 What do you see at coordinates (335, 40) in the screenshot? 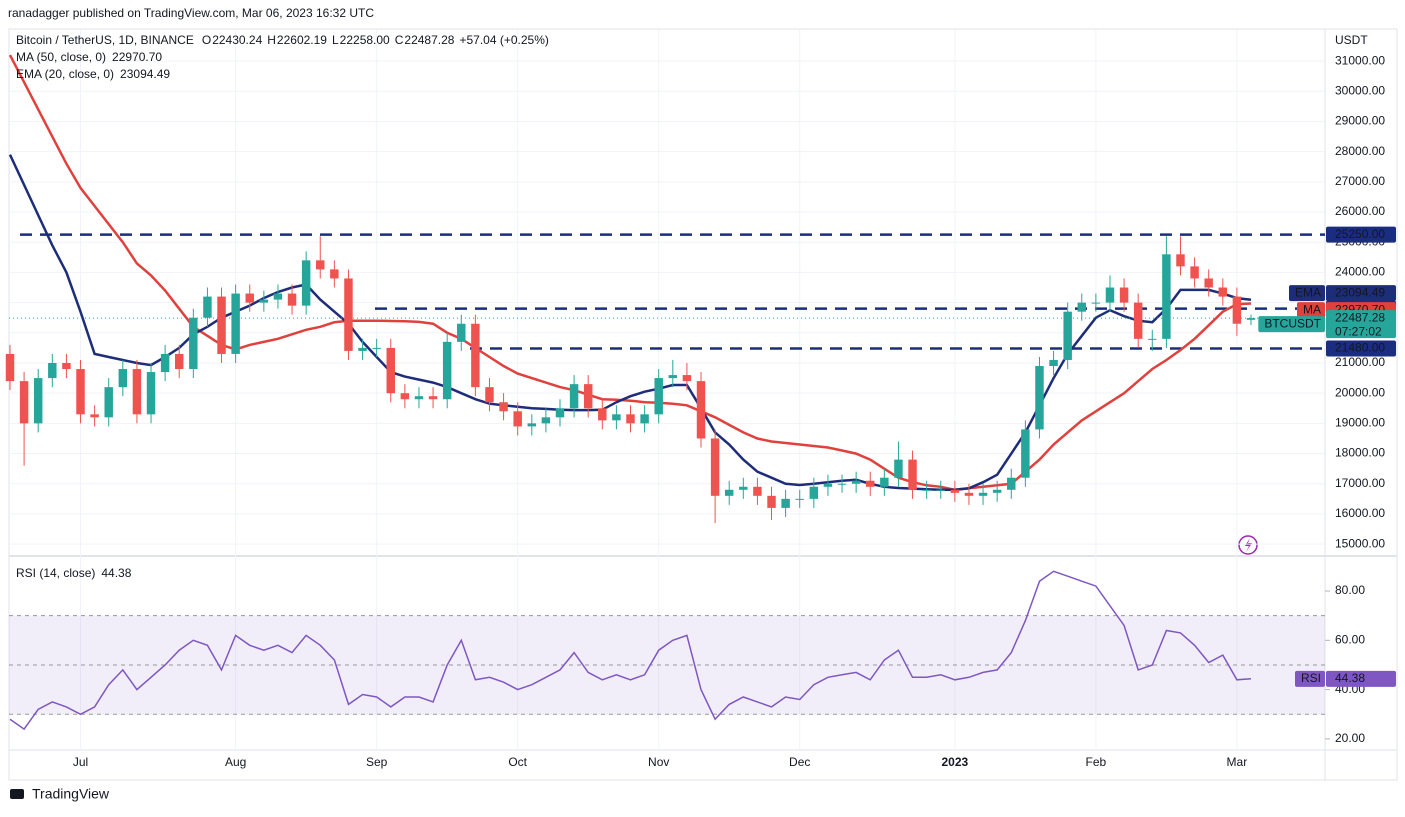
I see `legend-text: L` at bounding box center [335, 40].